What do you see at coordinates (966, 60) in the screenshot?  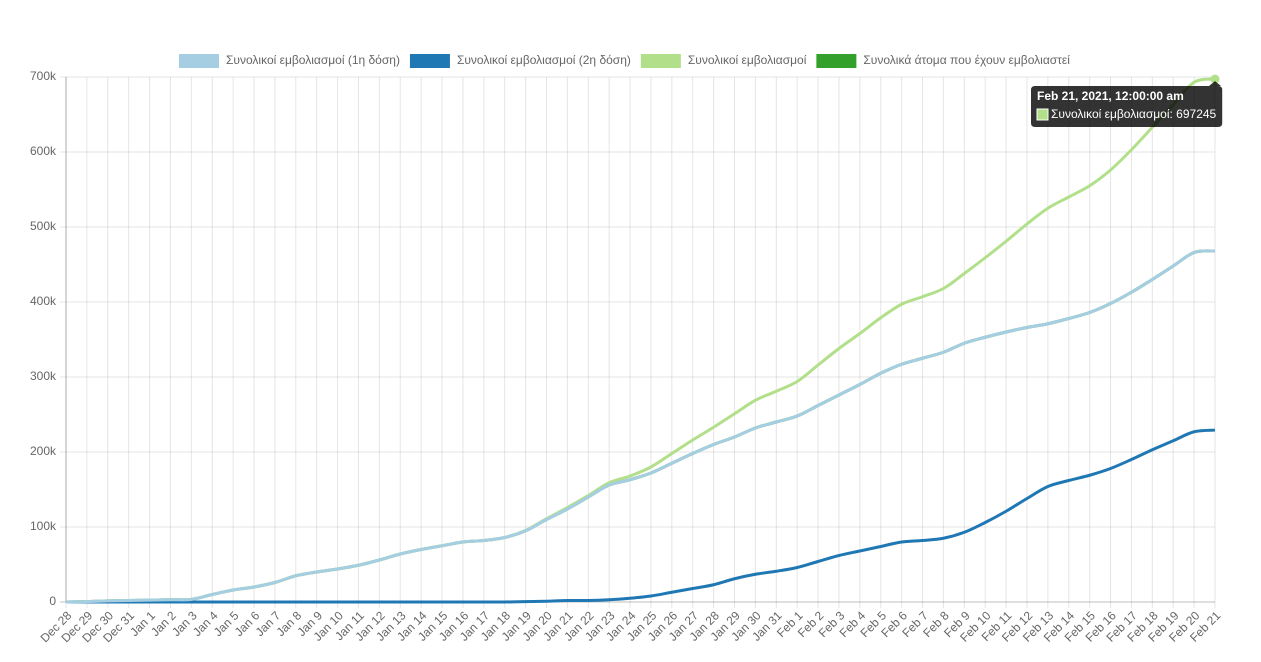 I see `legend-label: Συνολικά άτομα που έχουν εμβολιαστεί` at bounding box center [966, 60].